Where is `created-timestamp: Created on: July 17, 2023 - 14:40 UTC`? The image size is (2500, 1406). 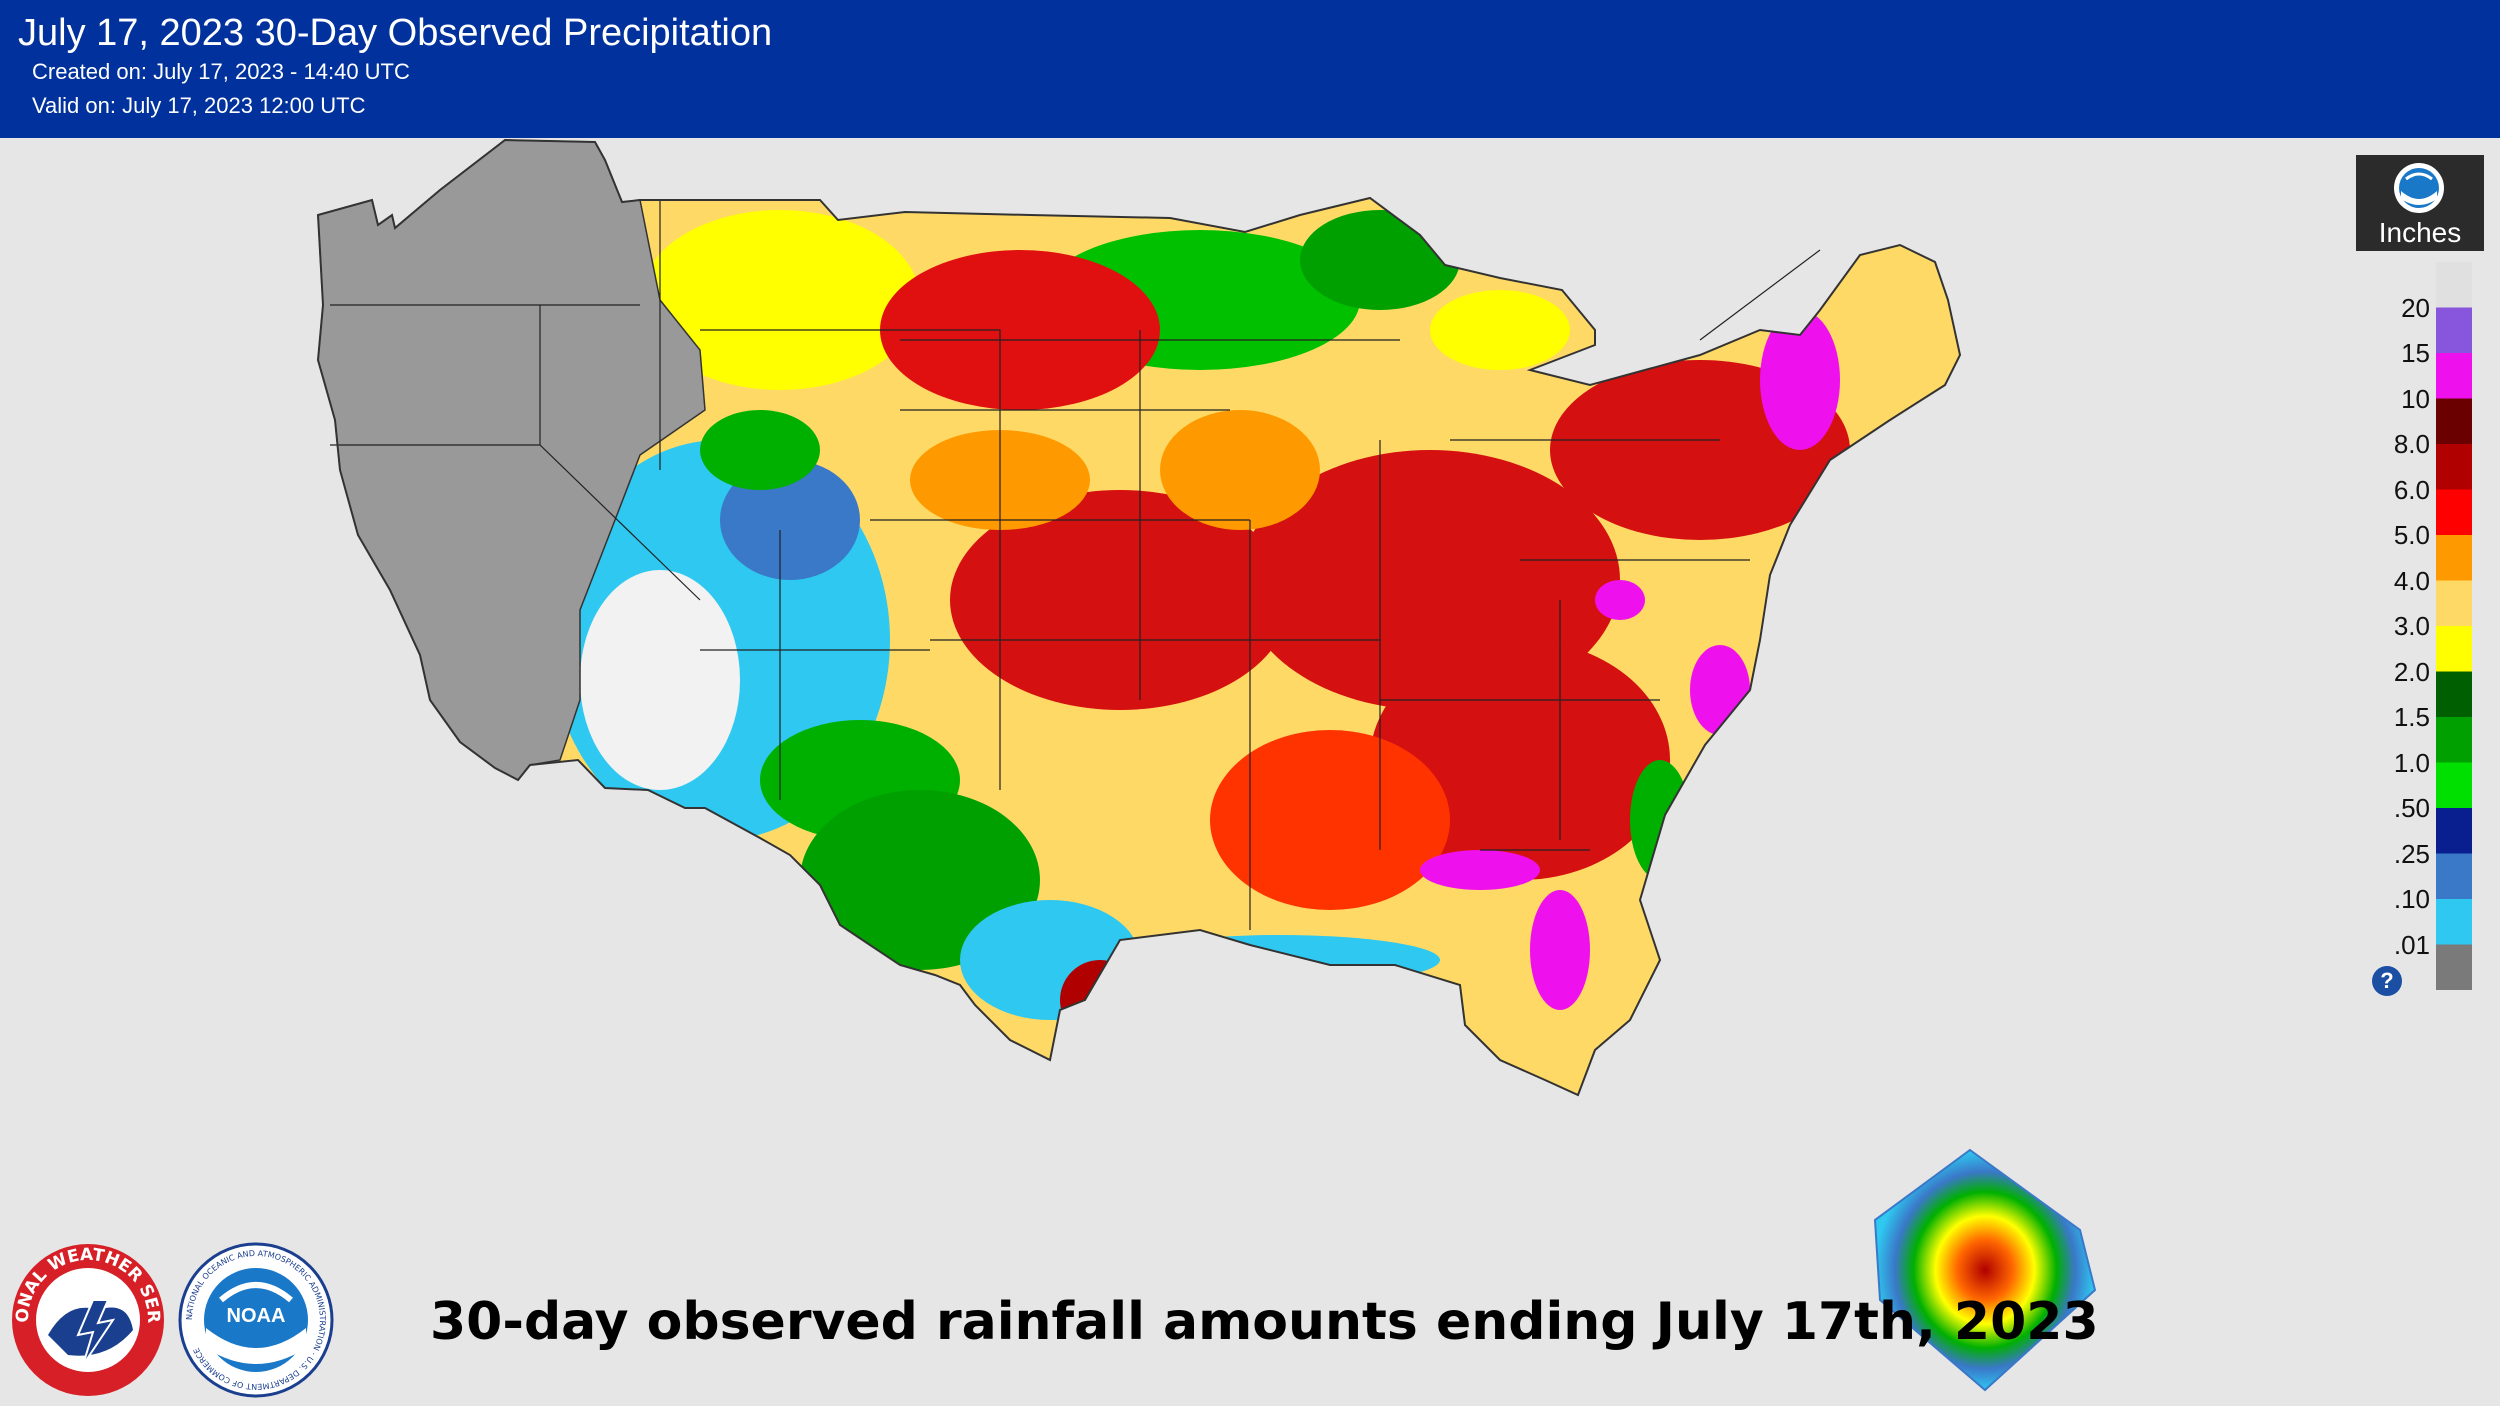
created-timestamp: Created on: July 17, 2023 - 14:40 UTC is located at coordinates (221, 71).